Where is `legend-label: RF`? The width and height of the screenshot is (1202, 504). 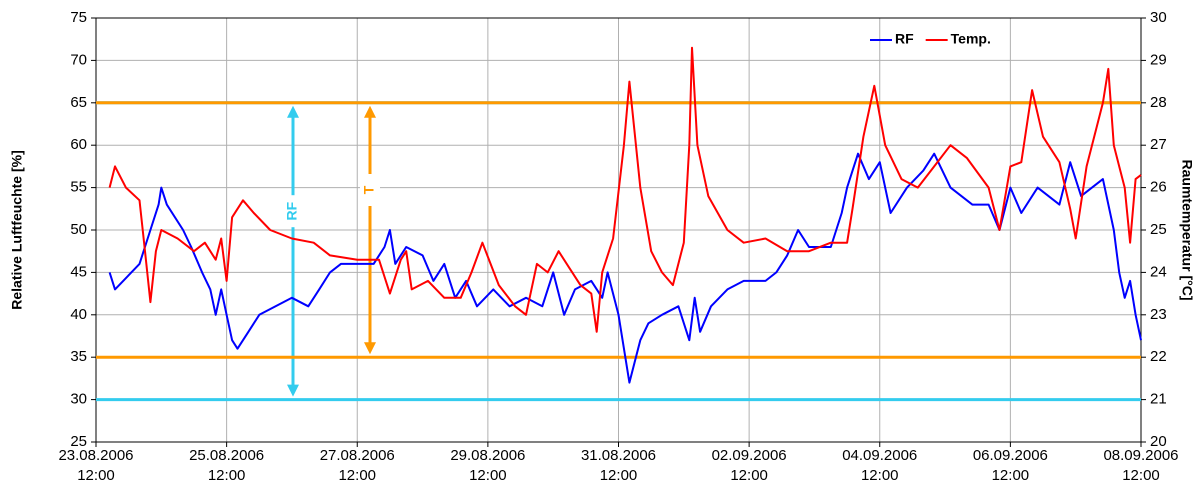
legend-label: RF is located at coordinates (904, 39).